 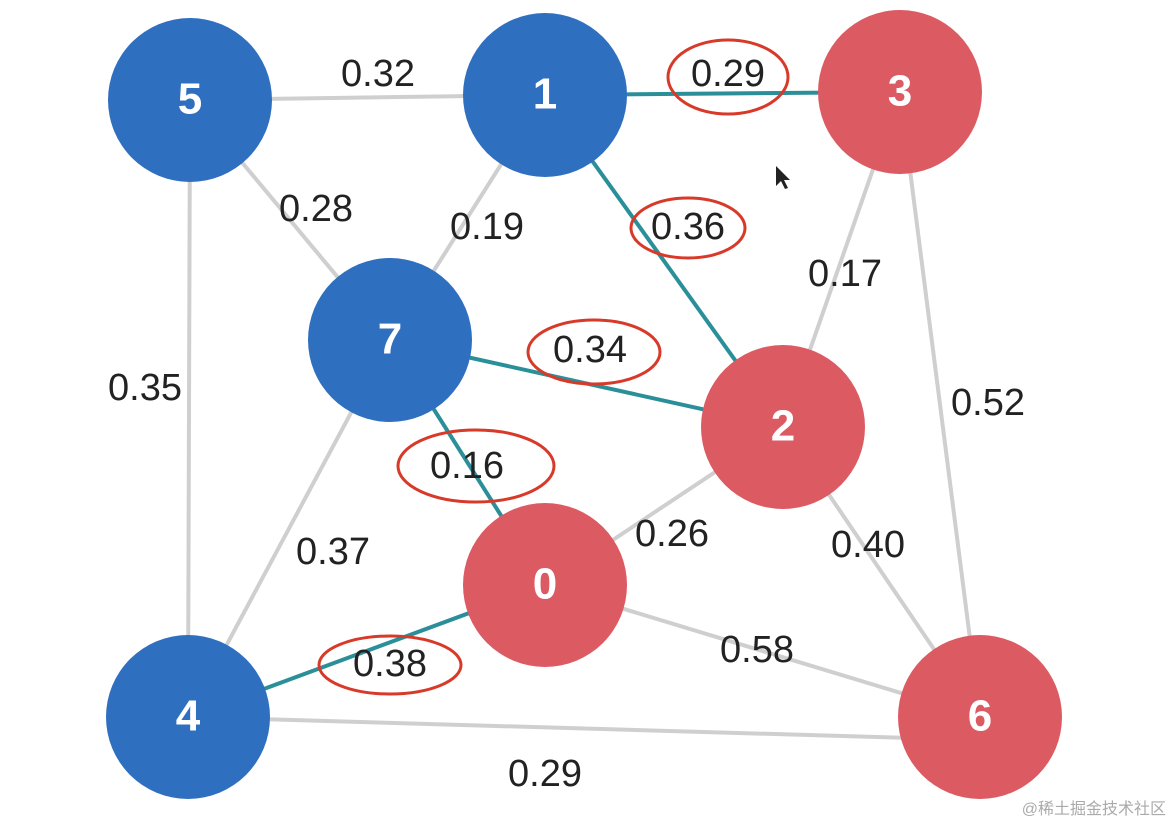 I want to click on edge-weight: 0.16, so click(x=467, y=466).